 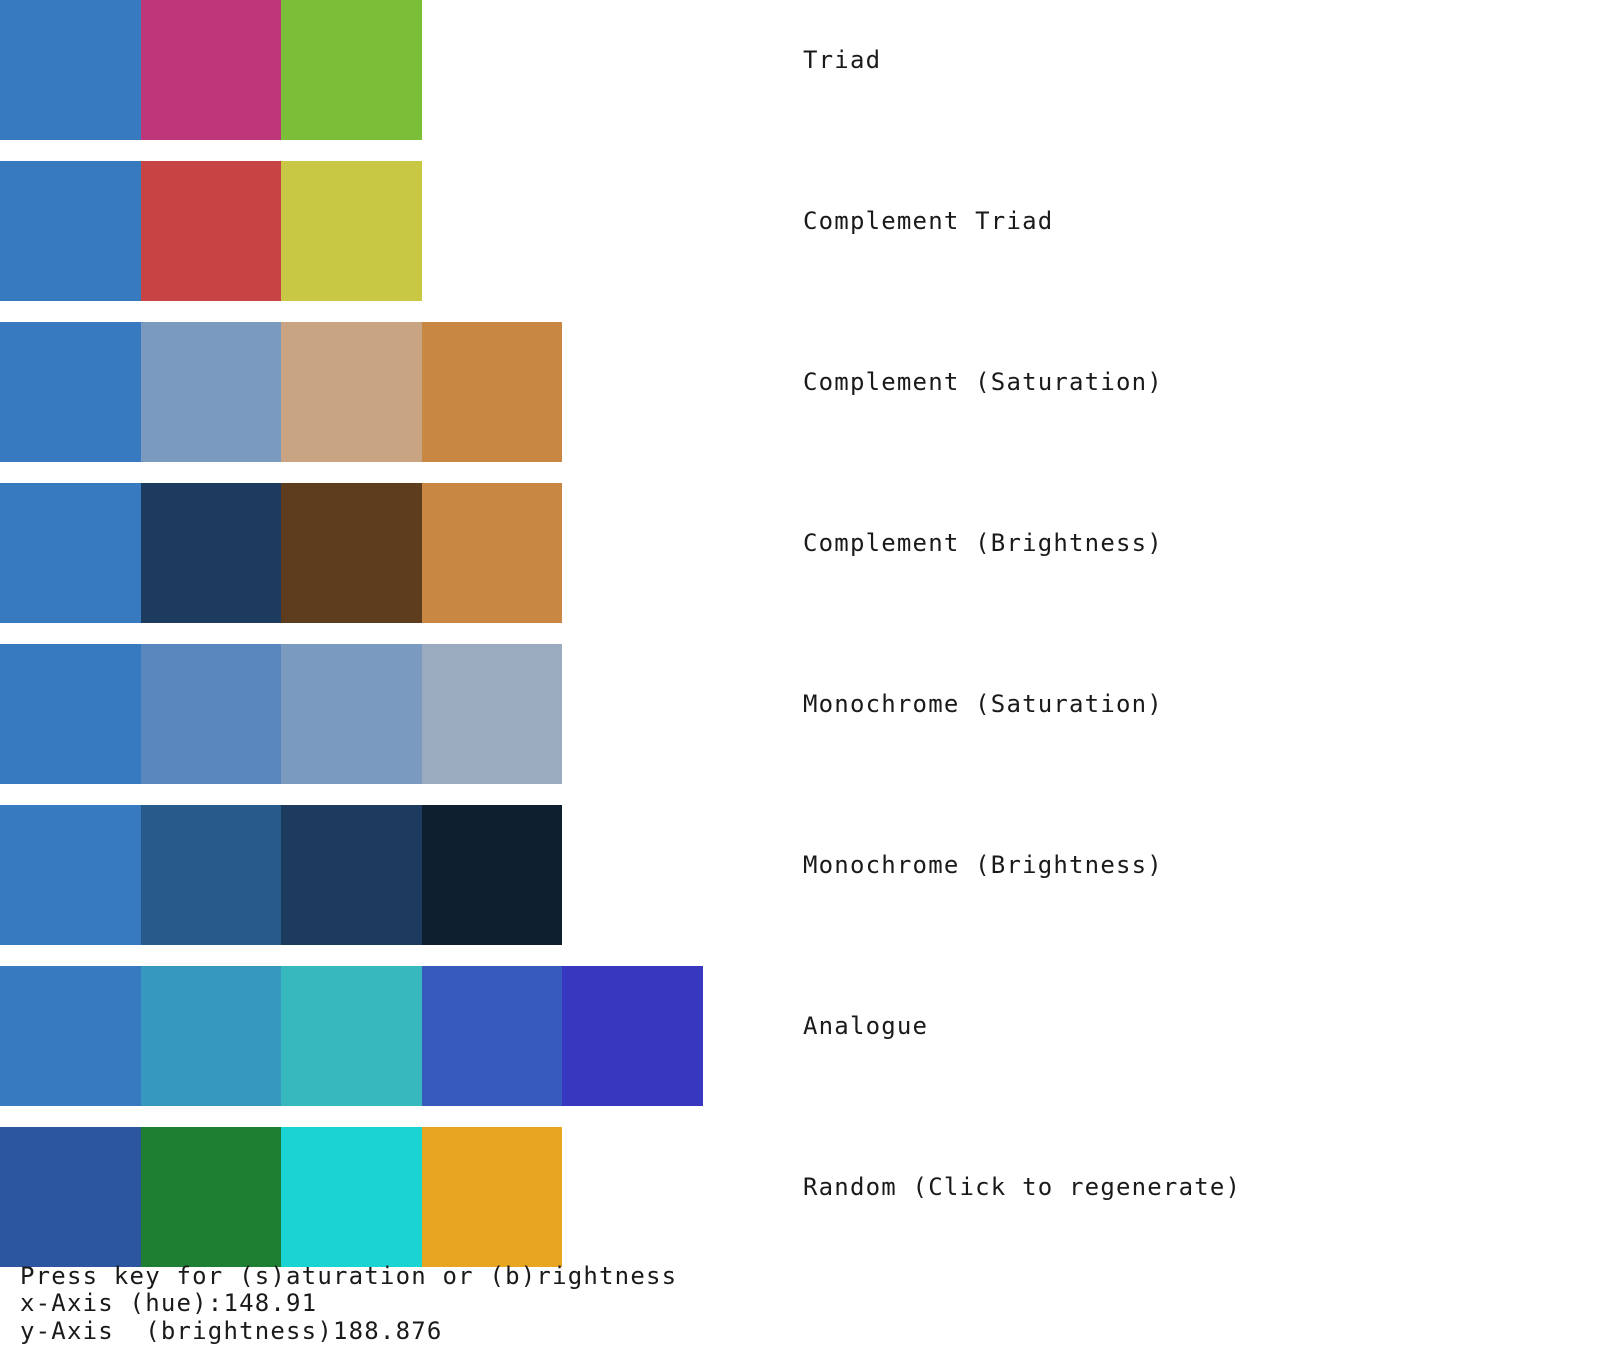 I want to click on palette-triad-row, so click(x=211, y=70).